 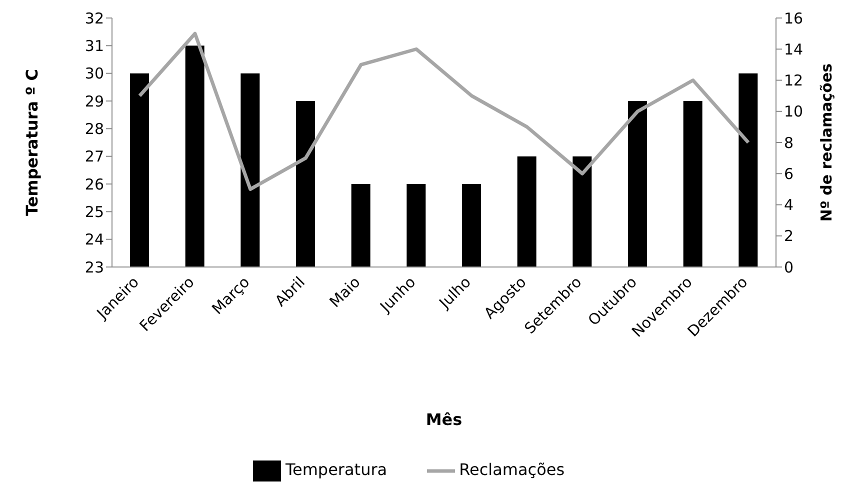 What do you see at coordinates (94, 184) in the screenshot?
I see `y-tick-label: 26` at bounding box center [94, 184].